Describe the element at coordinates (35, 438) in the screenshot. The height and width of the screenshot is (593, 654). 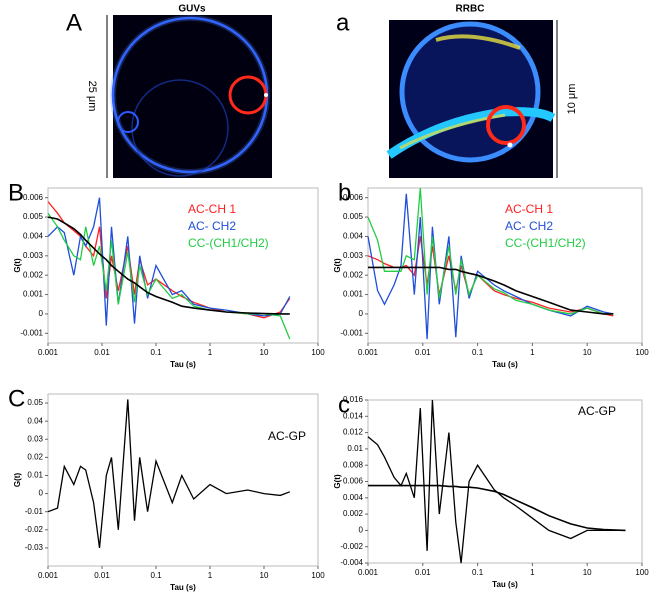
I see `y-tick-label: 0.03` at that location.